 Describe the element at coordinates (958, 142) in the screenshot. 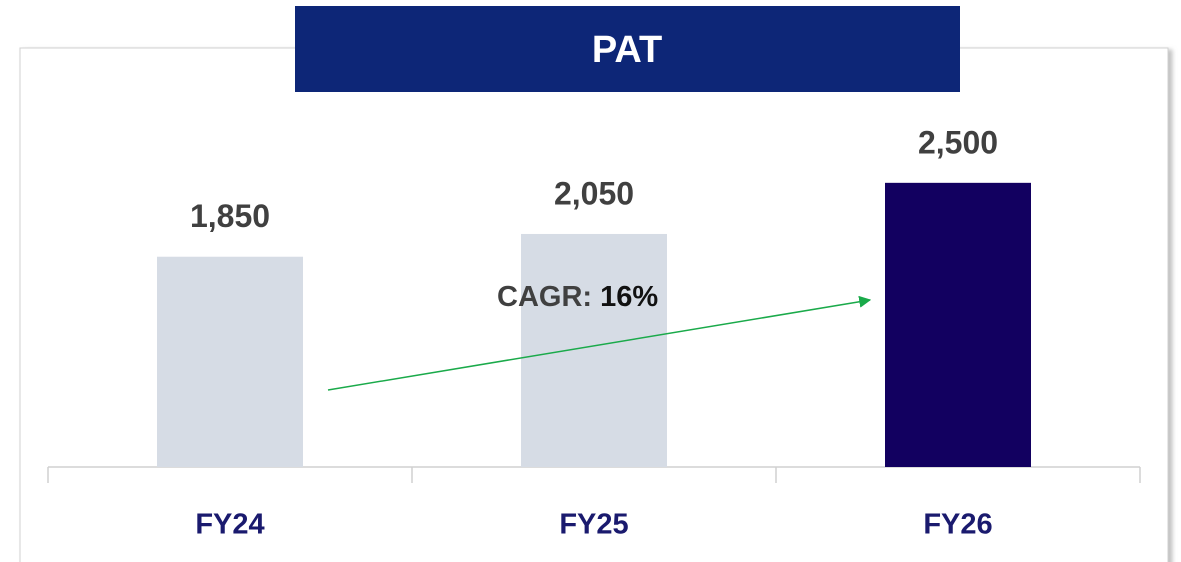

I see `value-label: 2,500` at that location.